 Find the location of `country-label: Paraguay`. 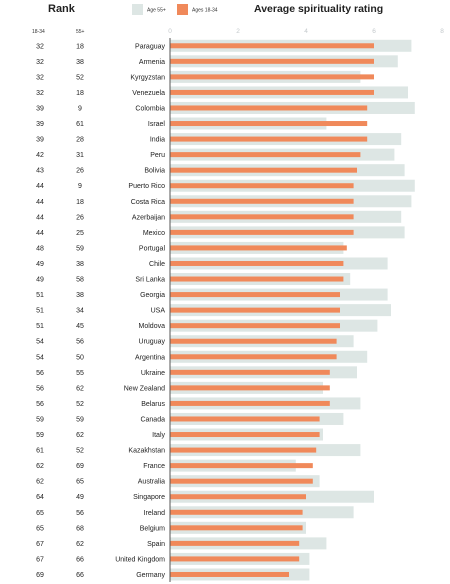

country-label: Paraguay is located at coordinates (150, 46).